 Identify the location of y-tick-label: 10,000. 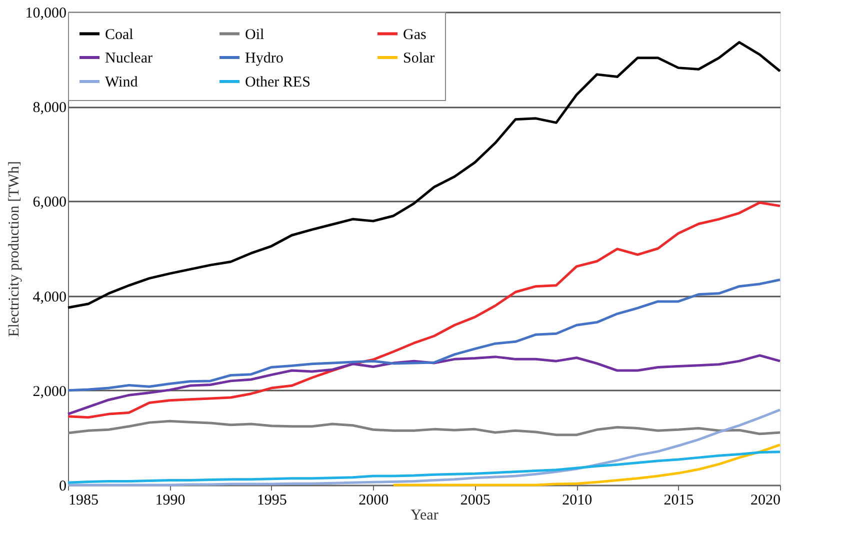
(45, 14).